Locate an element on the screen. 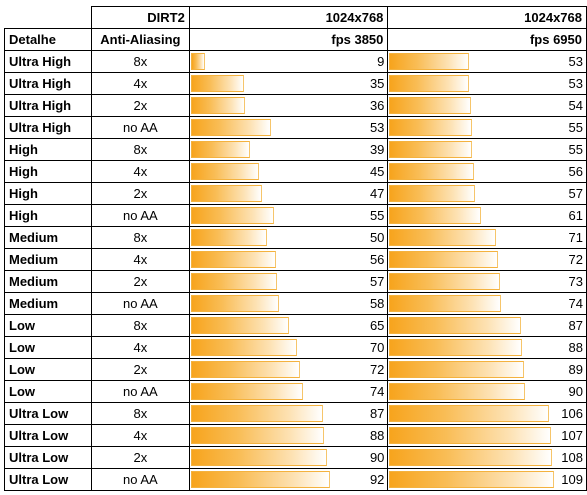 The width and height of the screenshot is (587, 495). value-label-3850: 45 is located at coordinates (377, 171).